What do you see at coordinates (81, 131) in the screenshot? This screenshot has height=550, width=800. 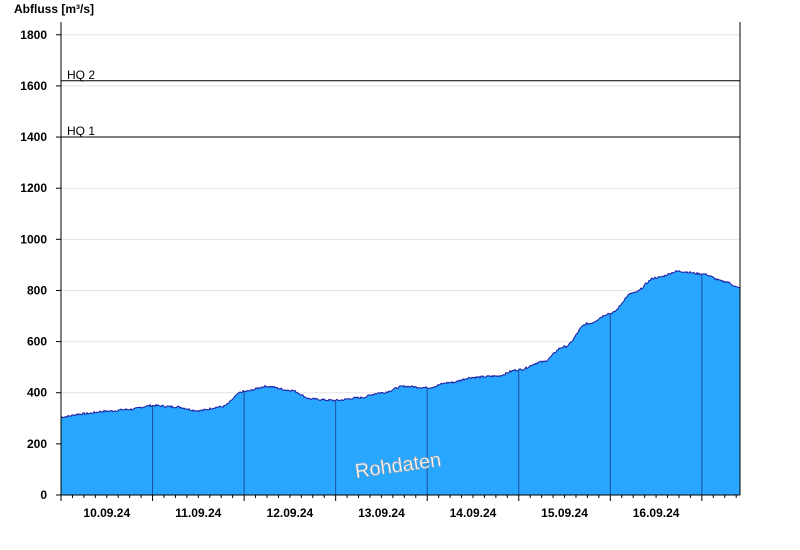 I see `reference-label-1: HQ 1` at bounding box center [81, 131].